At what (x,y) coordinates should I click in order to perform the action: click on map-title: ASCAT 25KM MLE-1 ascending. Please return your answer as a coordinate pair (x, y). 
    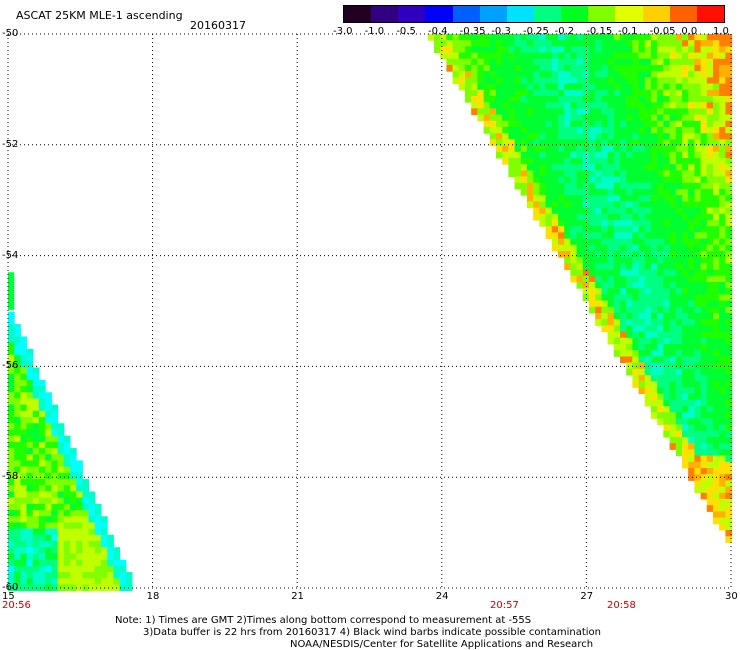
    Looking at the image, I should click on (99, 15).